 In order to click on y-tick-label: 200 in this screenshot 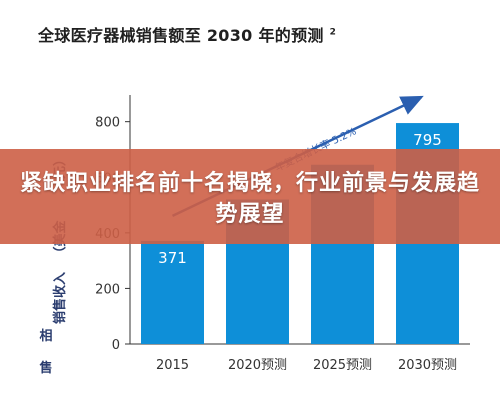, I will do `click(107, 289)`.